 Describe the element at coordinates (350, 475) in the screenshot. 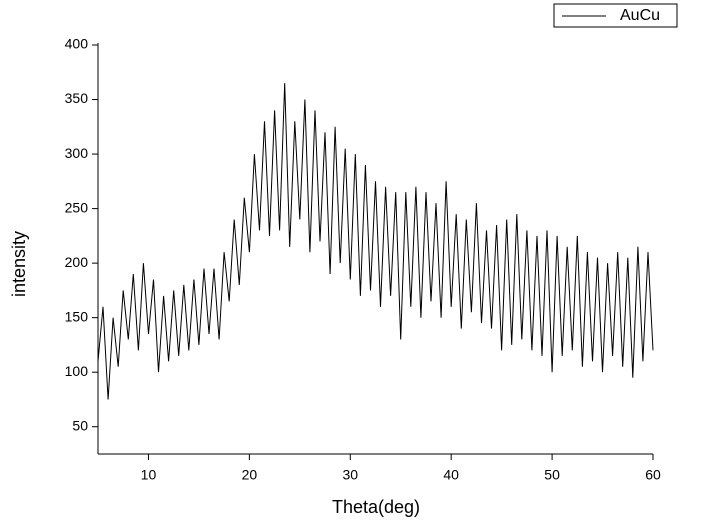

I see `x-tick-label: 30` at that location.